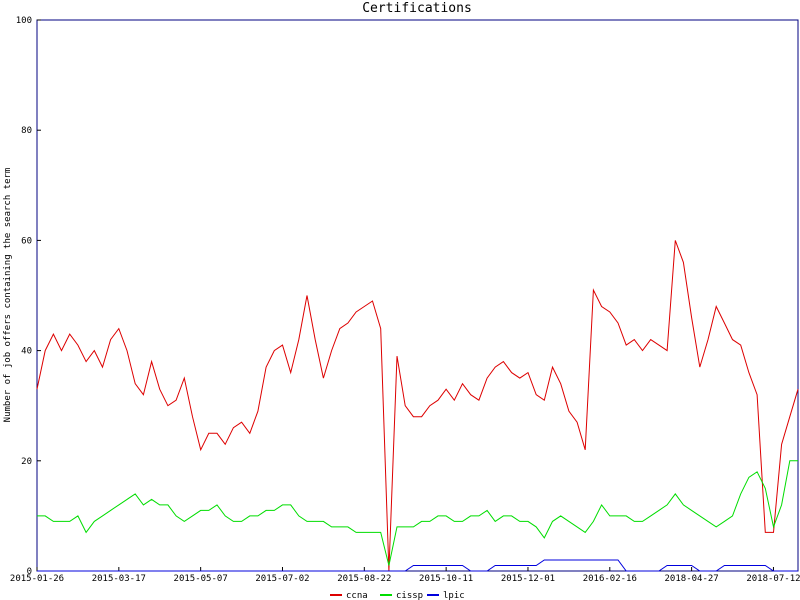  I want to click on x-tick-label: 2015-12-01, so click(528, 579).